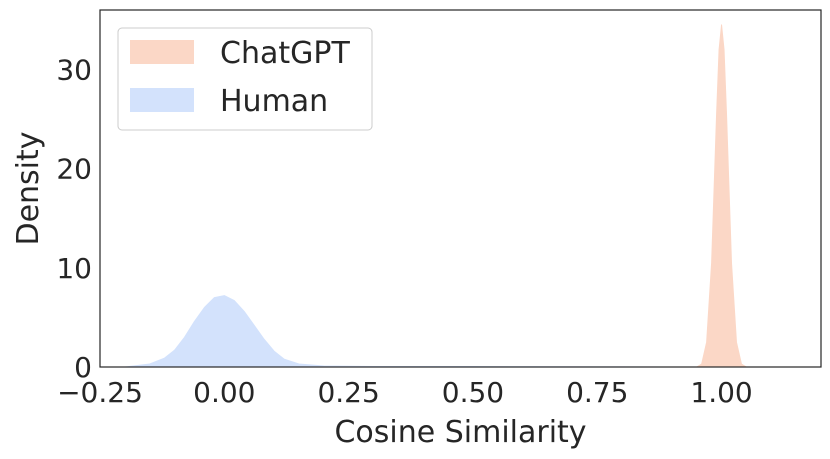 The width and height of the screenshot is (830, 459). What do you see at coordinates (597, 392) in the screenshot?
I see `x-tick-label: 0.75` at bounding box center [597, 392].